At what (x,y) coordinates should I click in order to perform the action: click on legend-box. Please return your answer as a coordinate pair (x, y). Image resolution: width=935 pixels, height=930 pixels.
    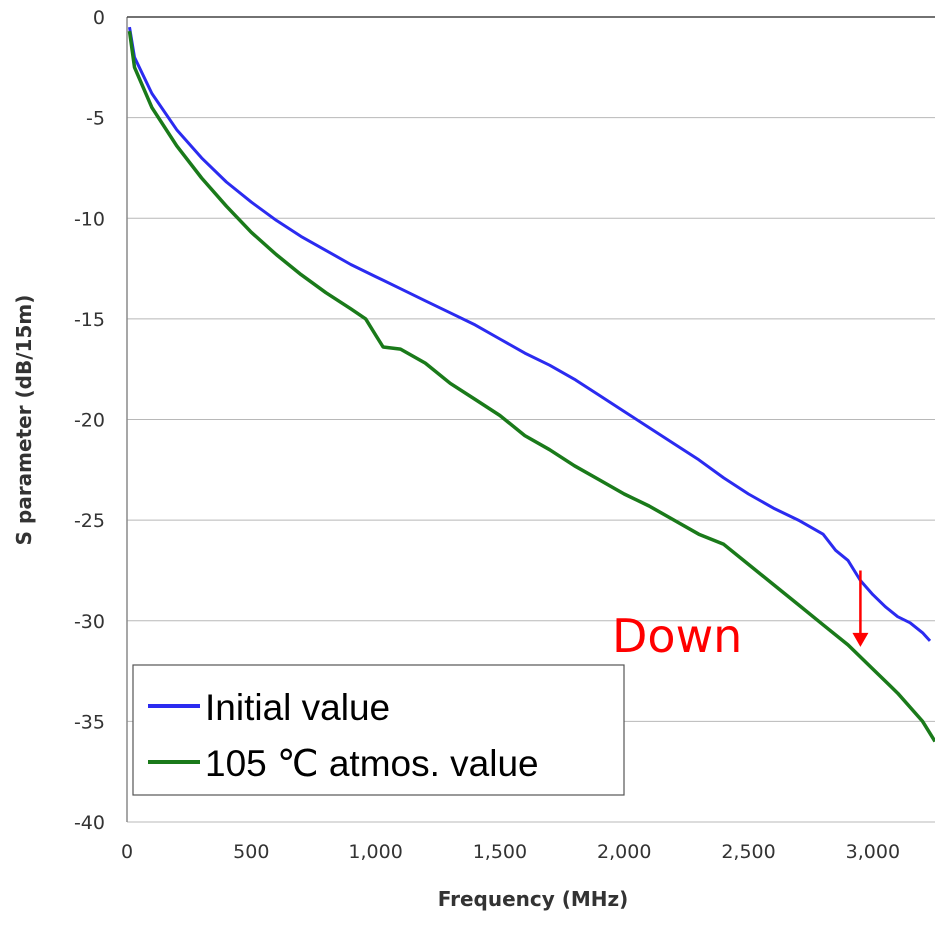
    Looking at the image, I should click on (378, 730).